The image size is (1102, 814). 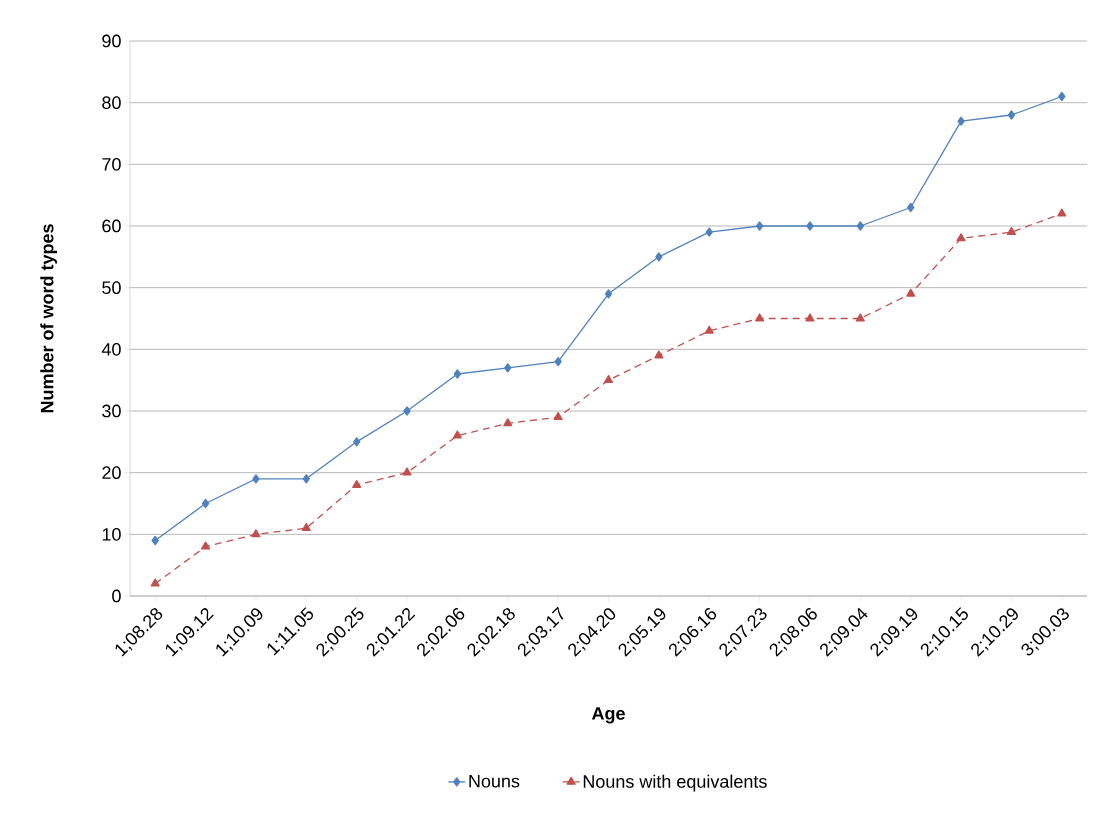 What do you see at coordinates (494, 781) in the screenshot?
I see `legend-label: Nouns` at bounding box center [494, 781].